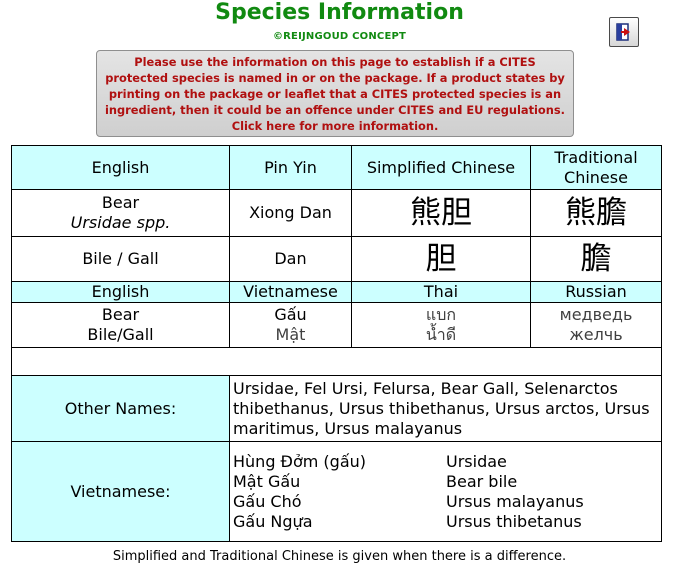 This screenshot has width=679, height=574. I want to click on table-row: Bile / Gall Dan 胆 膽, so click(336, 259).